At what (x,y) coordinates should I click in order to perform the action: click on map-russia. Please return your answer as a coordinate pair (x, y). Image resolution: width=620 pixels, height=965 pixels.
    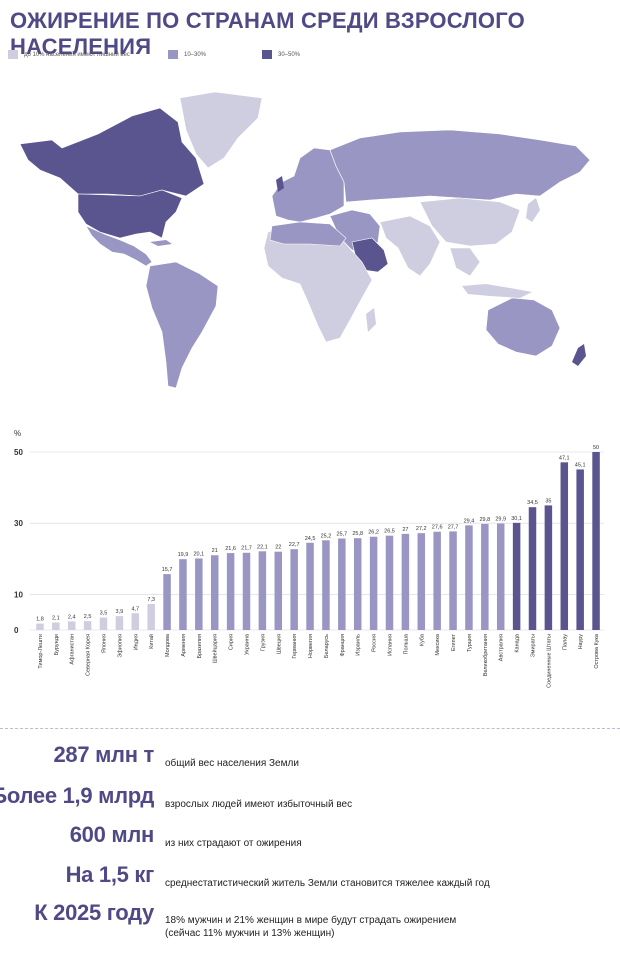
    Looking at the image, I should click on (460, 166).